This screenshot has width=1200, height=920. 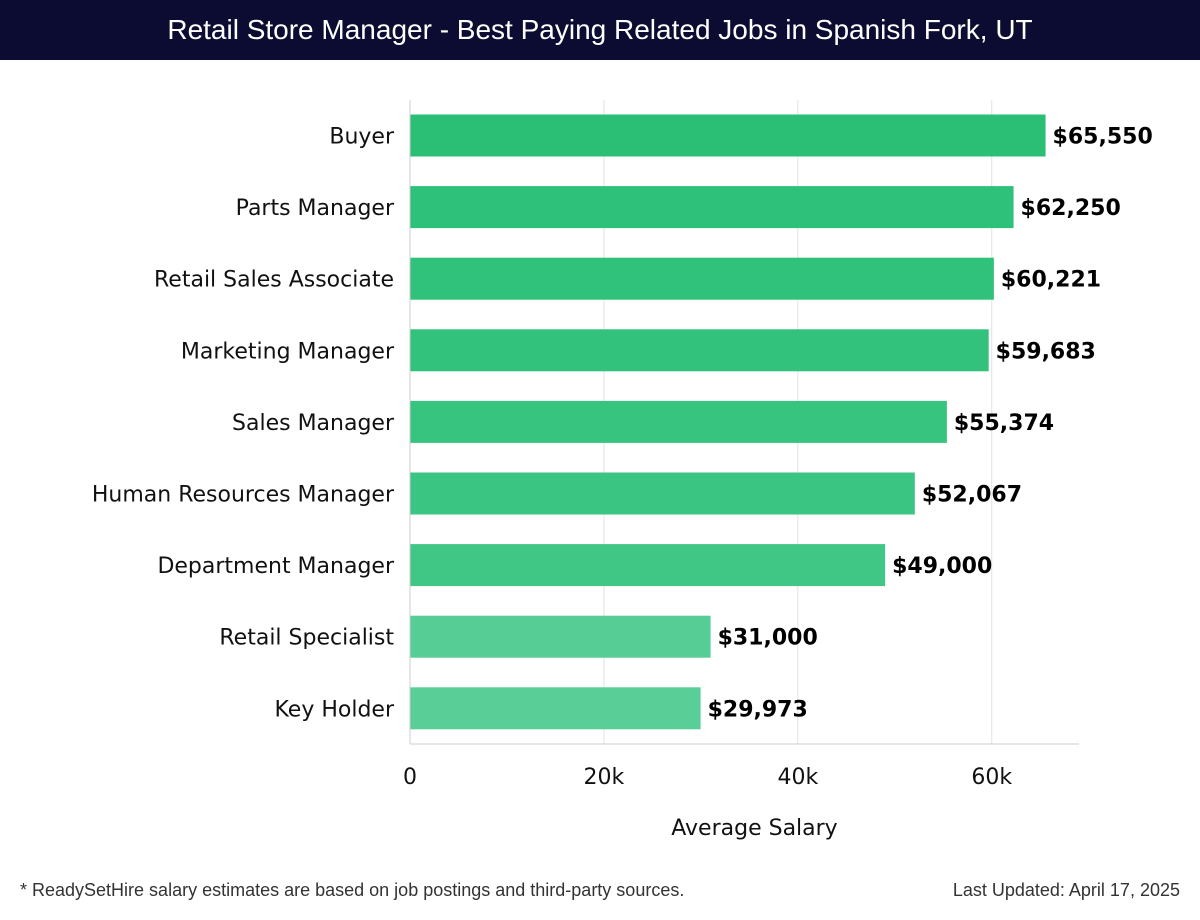 What do you see at coordinates (243, 495) in the screenshot?
I see `category-label: Human Resources Manager` at bounding box center [243, 495].